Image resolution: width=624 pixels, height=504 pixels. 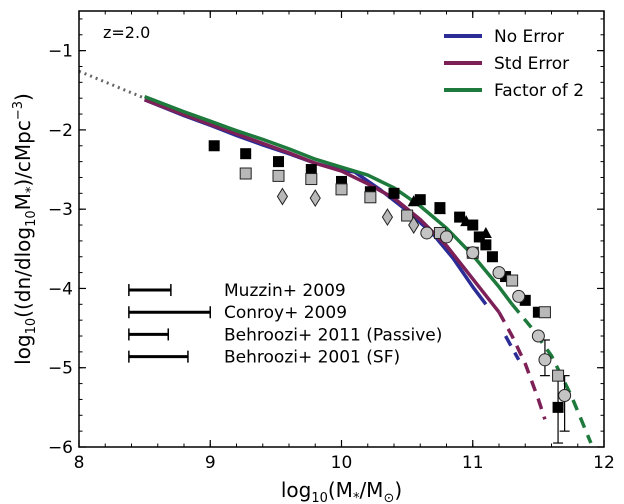 What do you see at coordinates (388, 497) in the screenshot?
I see `x-axis-label-part: ⊙` at bounding box center [388, 497].